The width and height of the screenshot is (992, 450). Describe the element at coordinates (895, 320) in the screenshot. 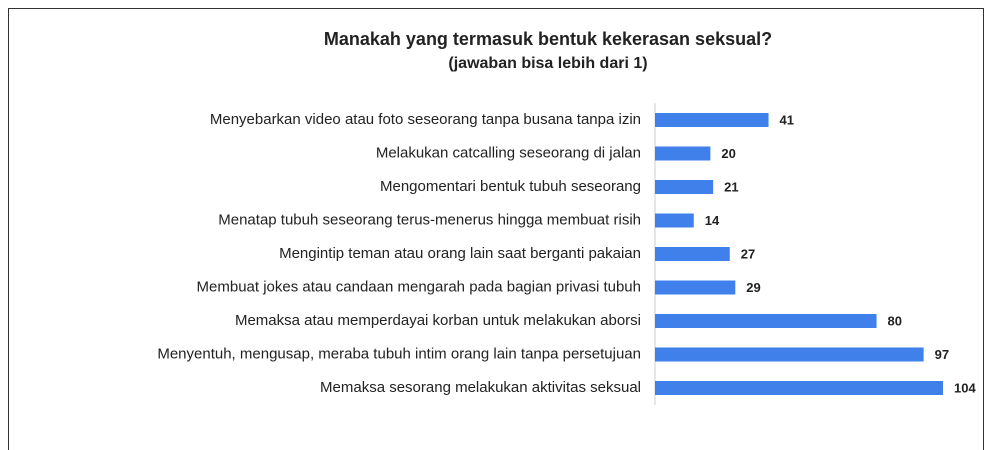

I see `value-label: 80` at that location.